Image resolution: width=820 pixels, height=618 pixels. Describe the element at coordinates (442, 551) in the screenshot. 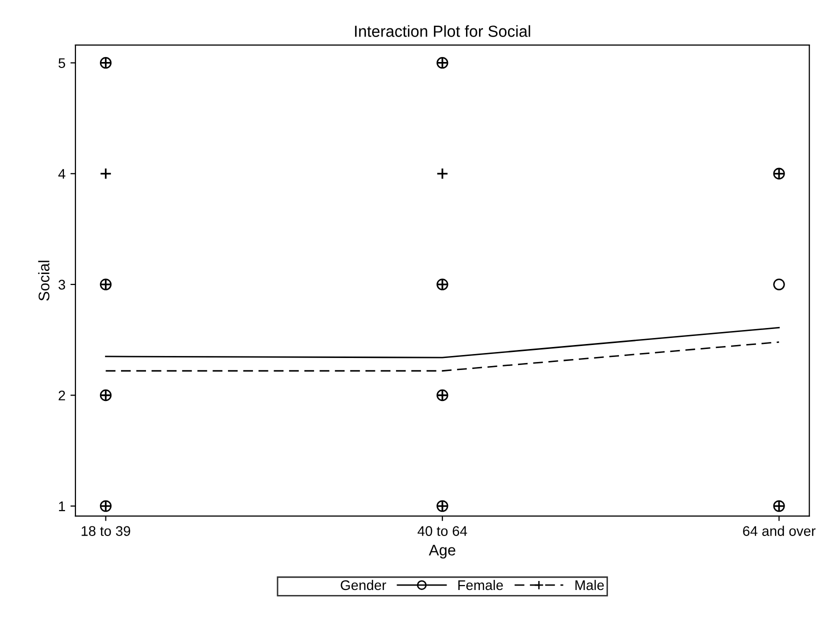

I see `x-axis-title: Age` at that location.